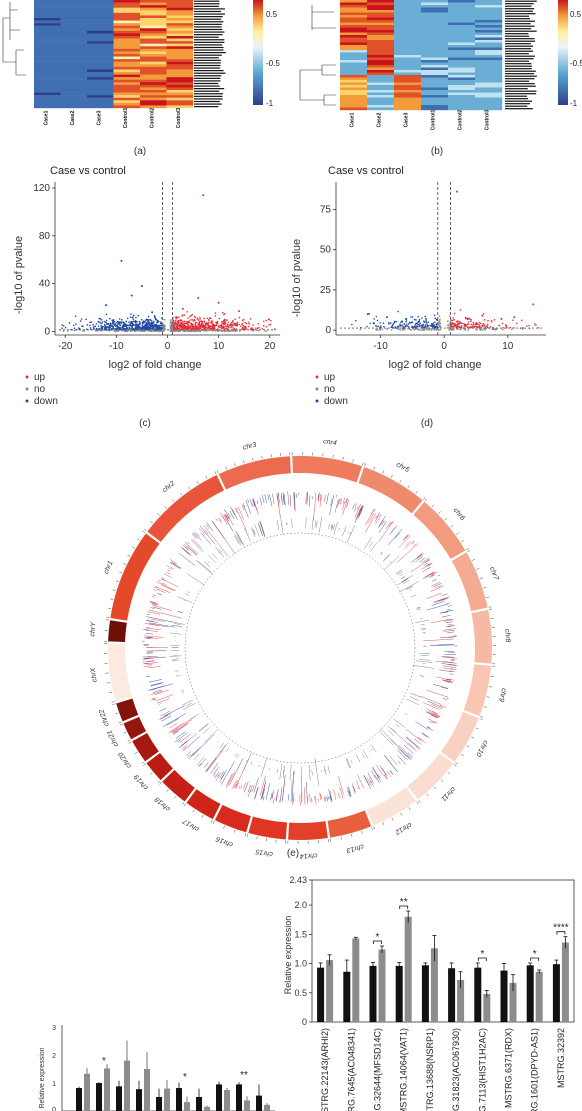 Image resolution: width=582 pixels, height=1111 pixels. I want to click on circos-chromosome-label: chr13, so click(355, 847).